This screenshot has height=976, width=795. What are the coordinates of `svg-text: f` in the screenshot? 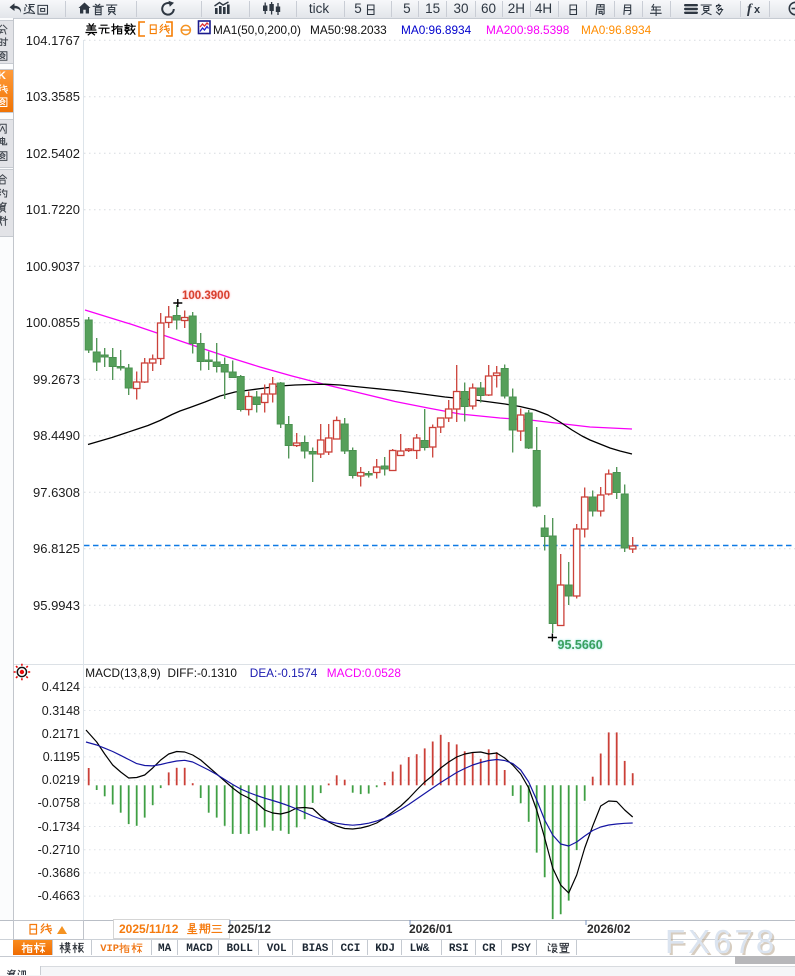 It's located at (750, 9).